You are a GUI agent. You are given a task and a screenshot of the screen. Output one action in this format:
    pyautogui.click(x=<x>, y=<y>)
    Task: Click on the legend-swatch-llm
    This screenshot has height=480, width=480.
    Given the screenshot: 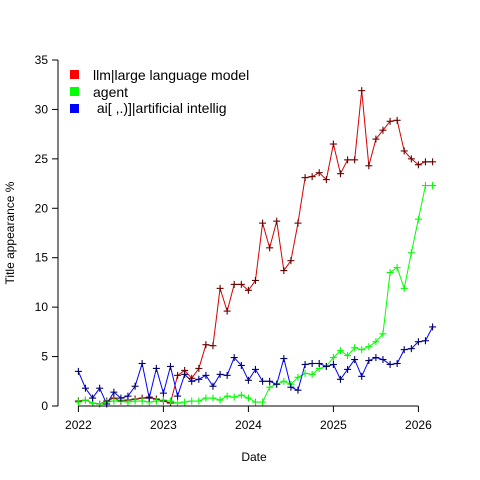 What is the action you would take?
    pyautogui.click(x=74, y=74)
    